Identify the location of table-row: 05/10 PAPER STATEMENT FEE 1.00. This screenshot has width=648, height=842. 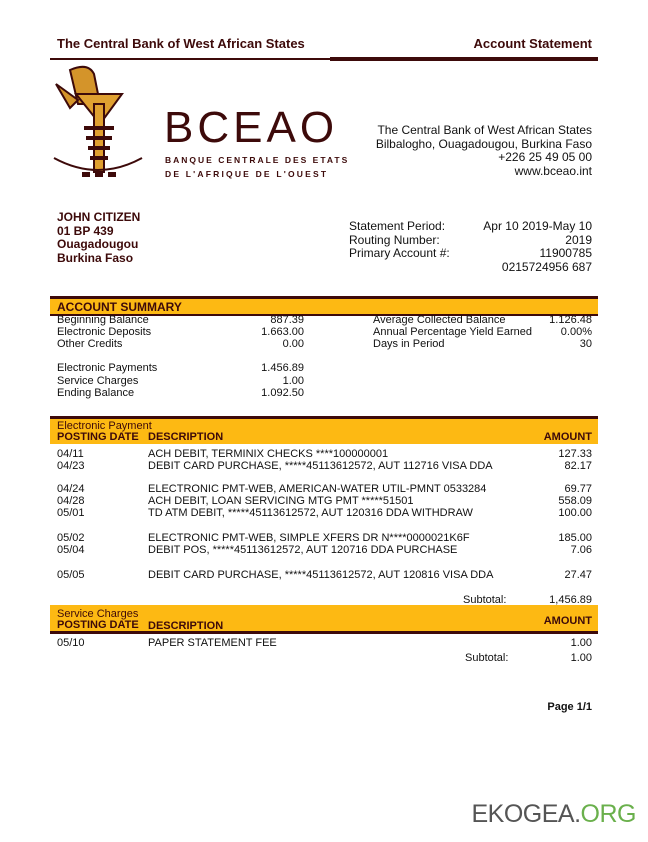
(324, 643).